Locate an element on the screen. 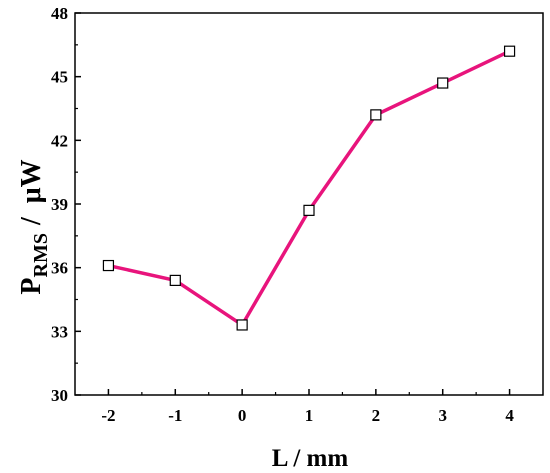 The width and height of the screenshot is (550, 473). y-tick-label-5: 45 is located at coordinates (59, 77).